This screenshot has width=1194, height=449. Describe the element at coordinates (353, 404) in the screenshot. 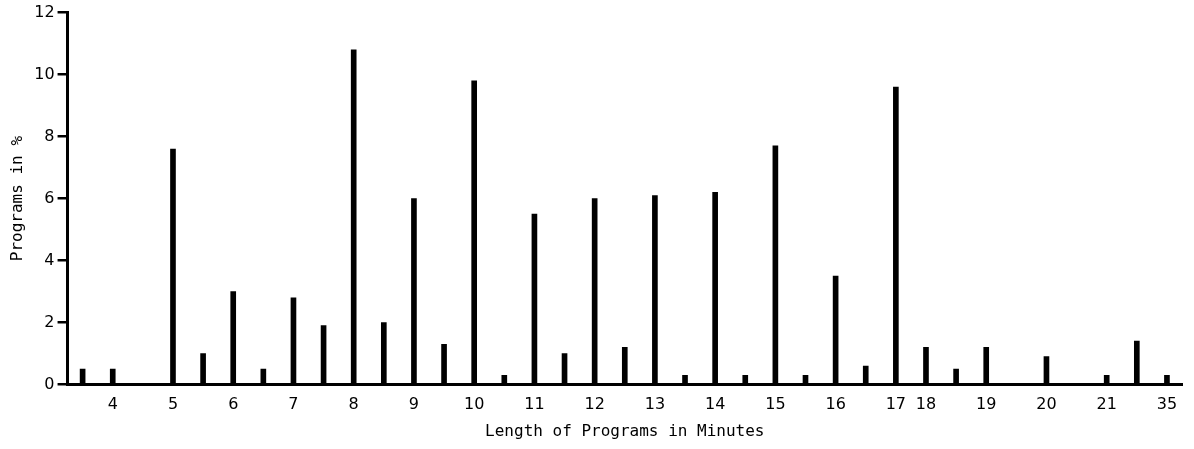

I see `x-tick-label: 8` at that location.